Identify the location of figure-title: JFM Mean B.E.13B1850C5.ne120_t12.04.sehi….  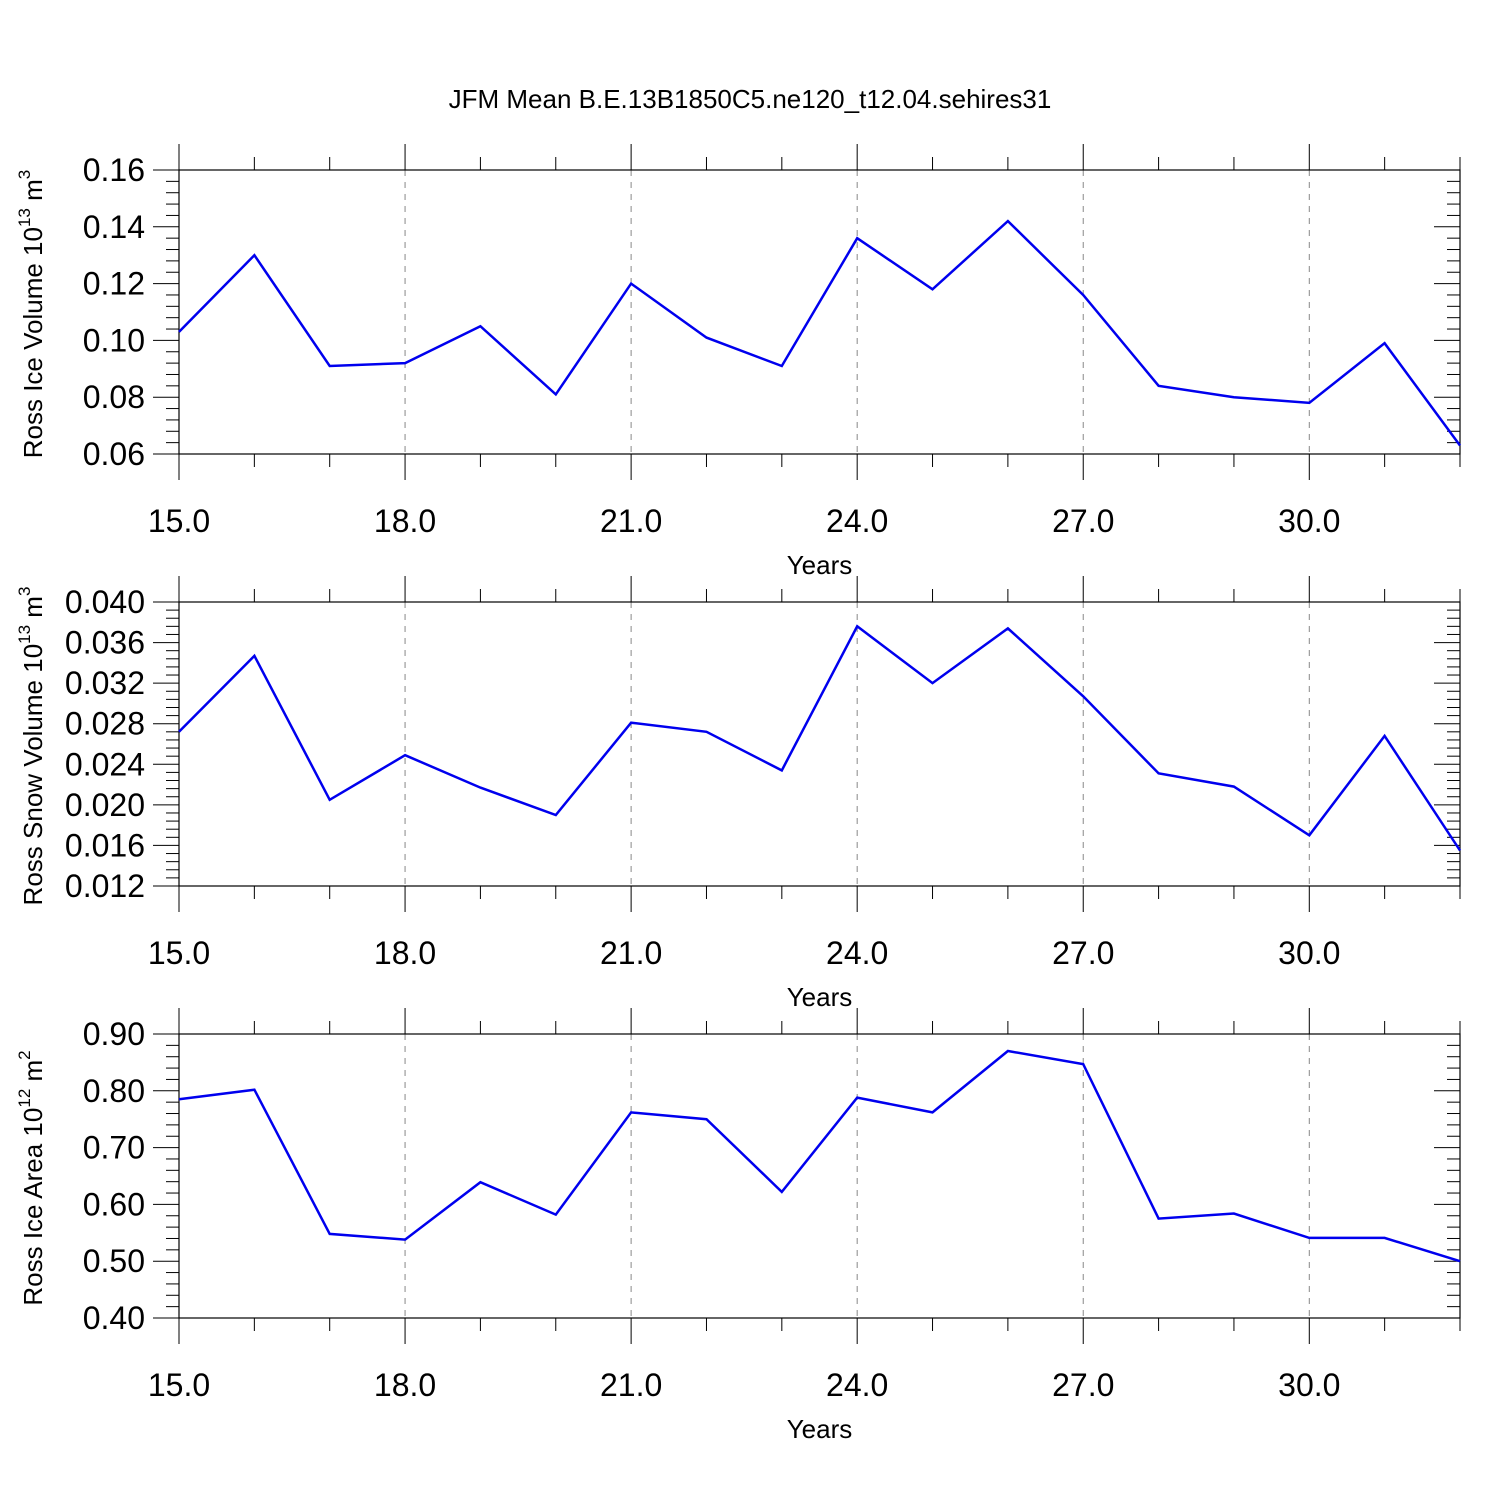
(750, 99).